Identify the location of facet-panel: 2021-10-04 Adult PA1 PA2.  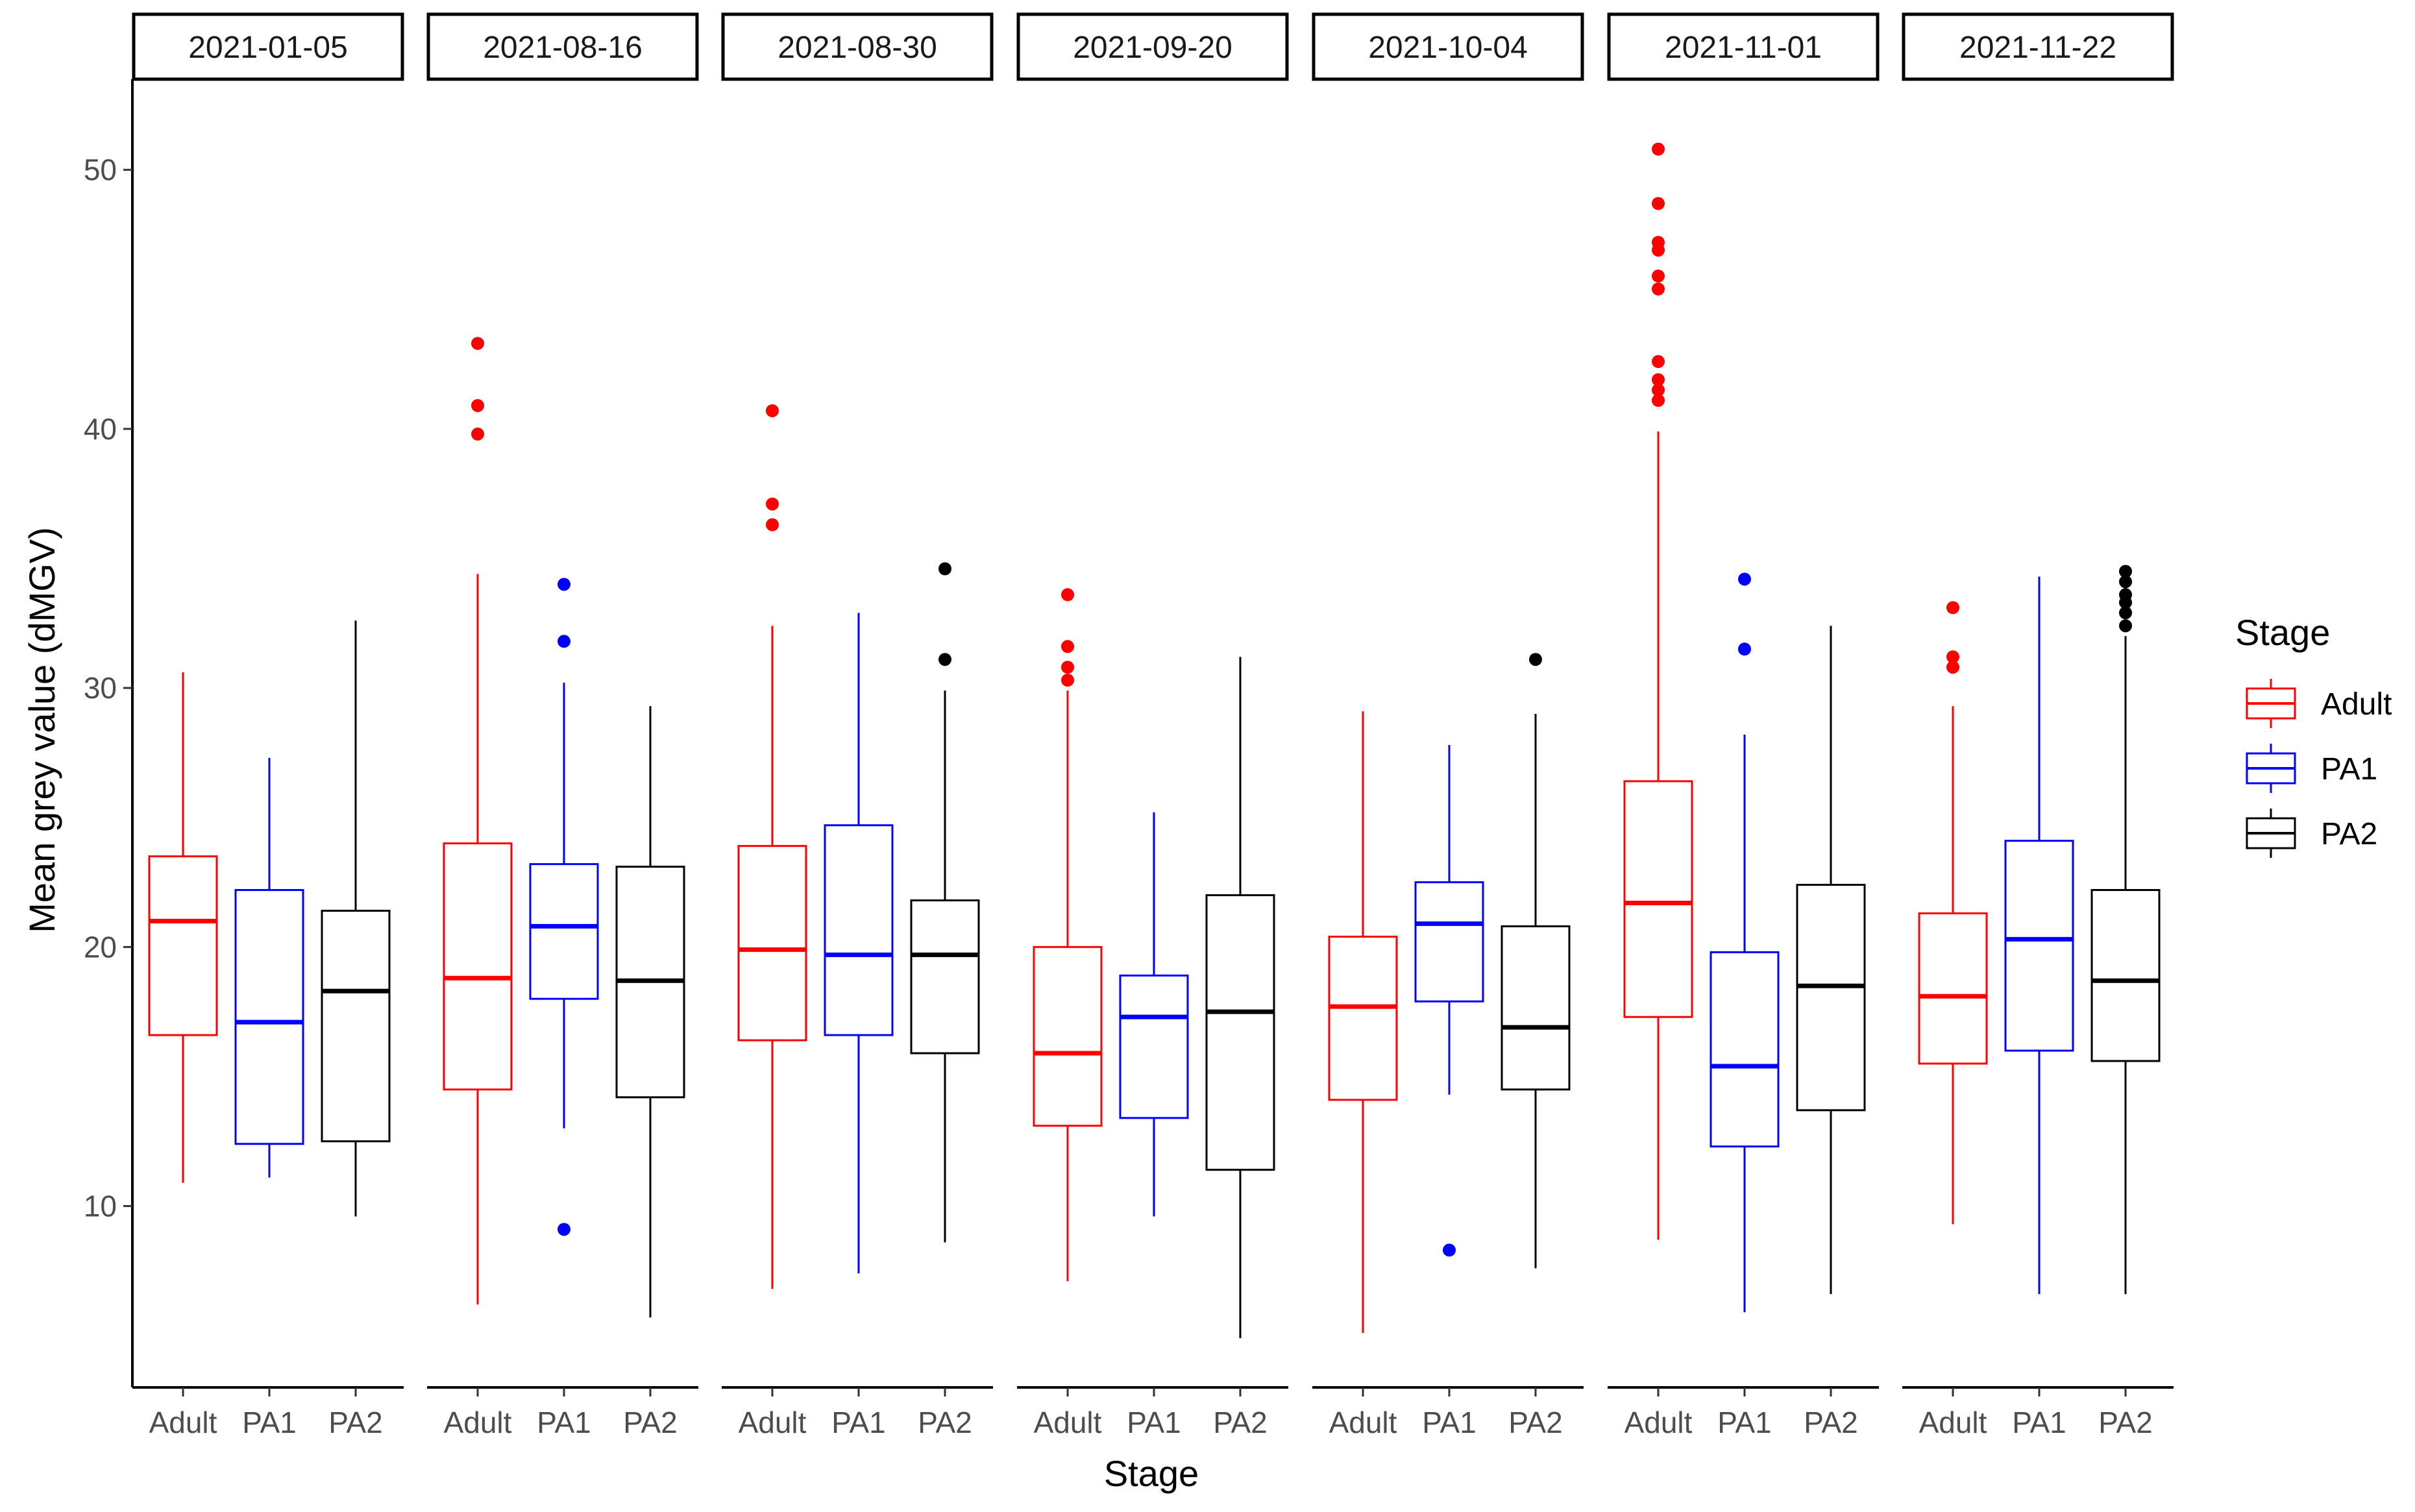
(1448, 725).